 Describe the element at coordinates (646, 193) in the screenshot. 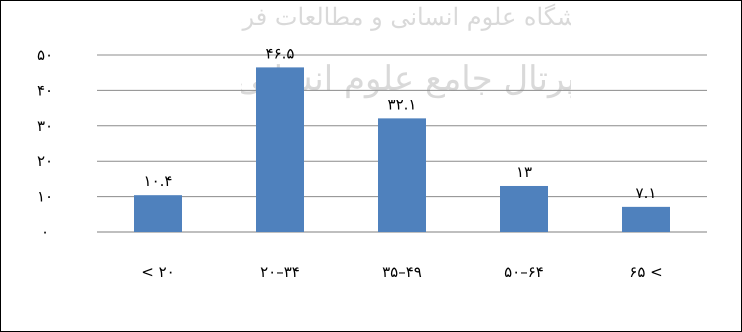

I see `data-label: ۷.۱` at that location.